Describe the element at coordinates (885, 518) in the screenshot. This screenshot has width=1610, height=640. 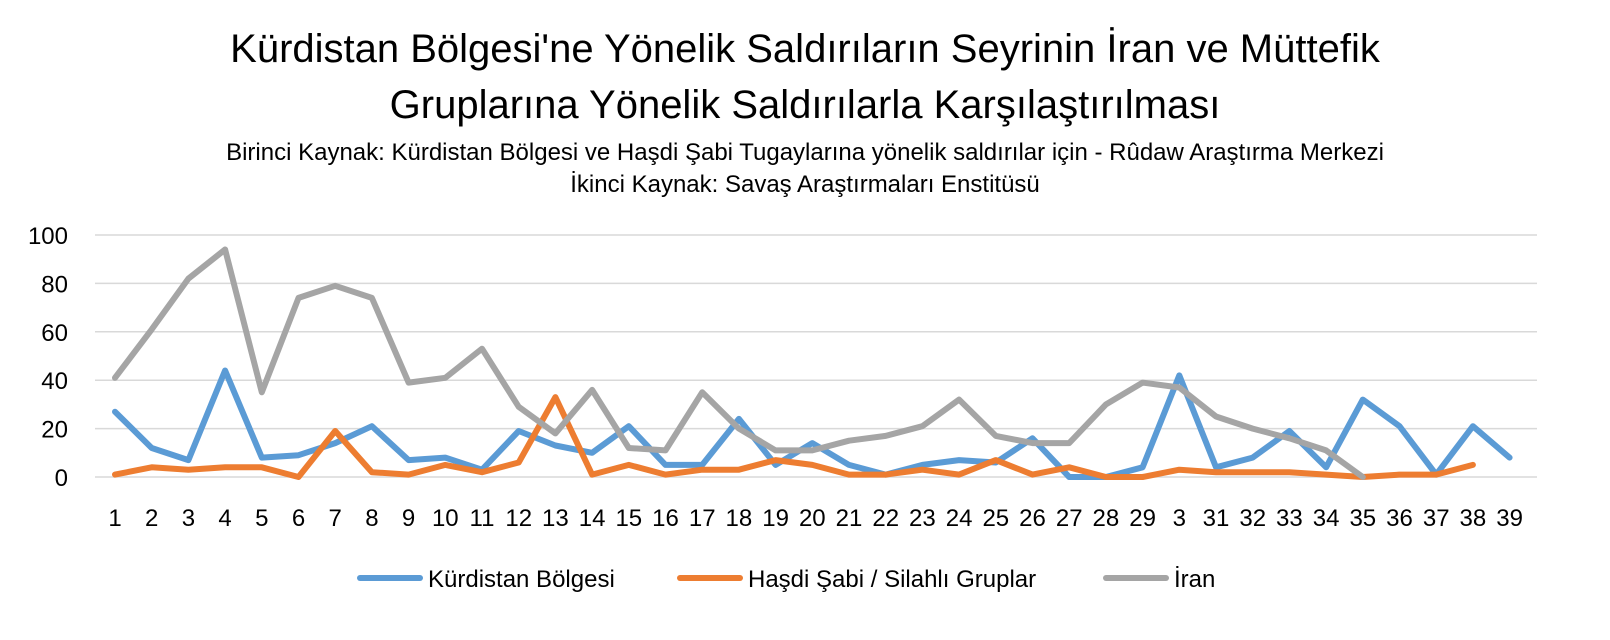
I see `x-tick-label: 22` at that location.